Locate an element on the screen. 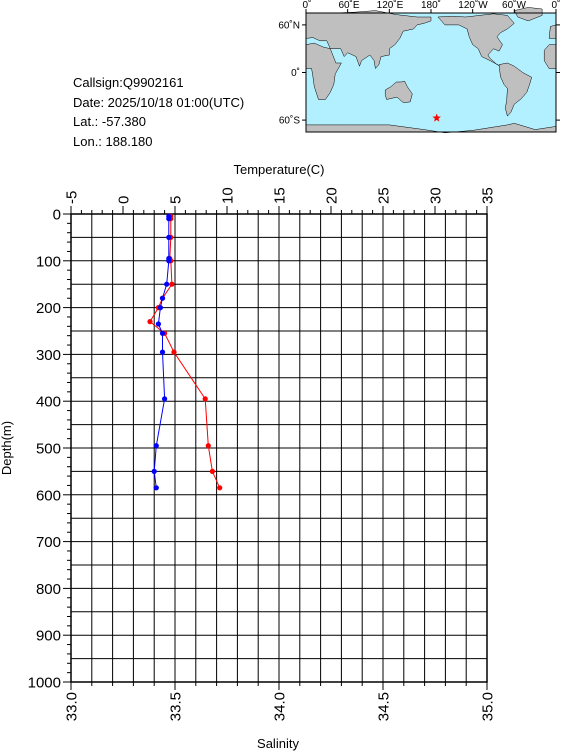  temperature-tick-label: 20 is located at coordinates (332, 195).